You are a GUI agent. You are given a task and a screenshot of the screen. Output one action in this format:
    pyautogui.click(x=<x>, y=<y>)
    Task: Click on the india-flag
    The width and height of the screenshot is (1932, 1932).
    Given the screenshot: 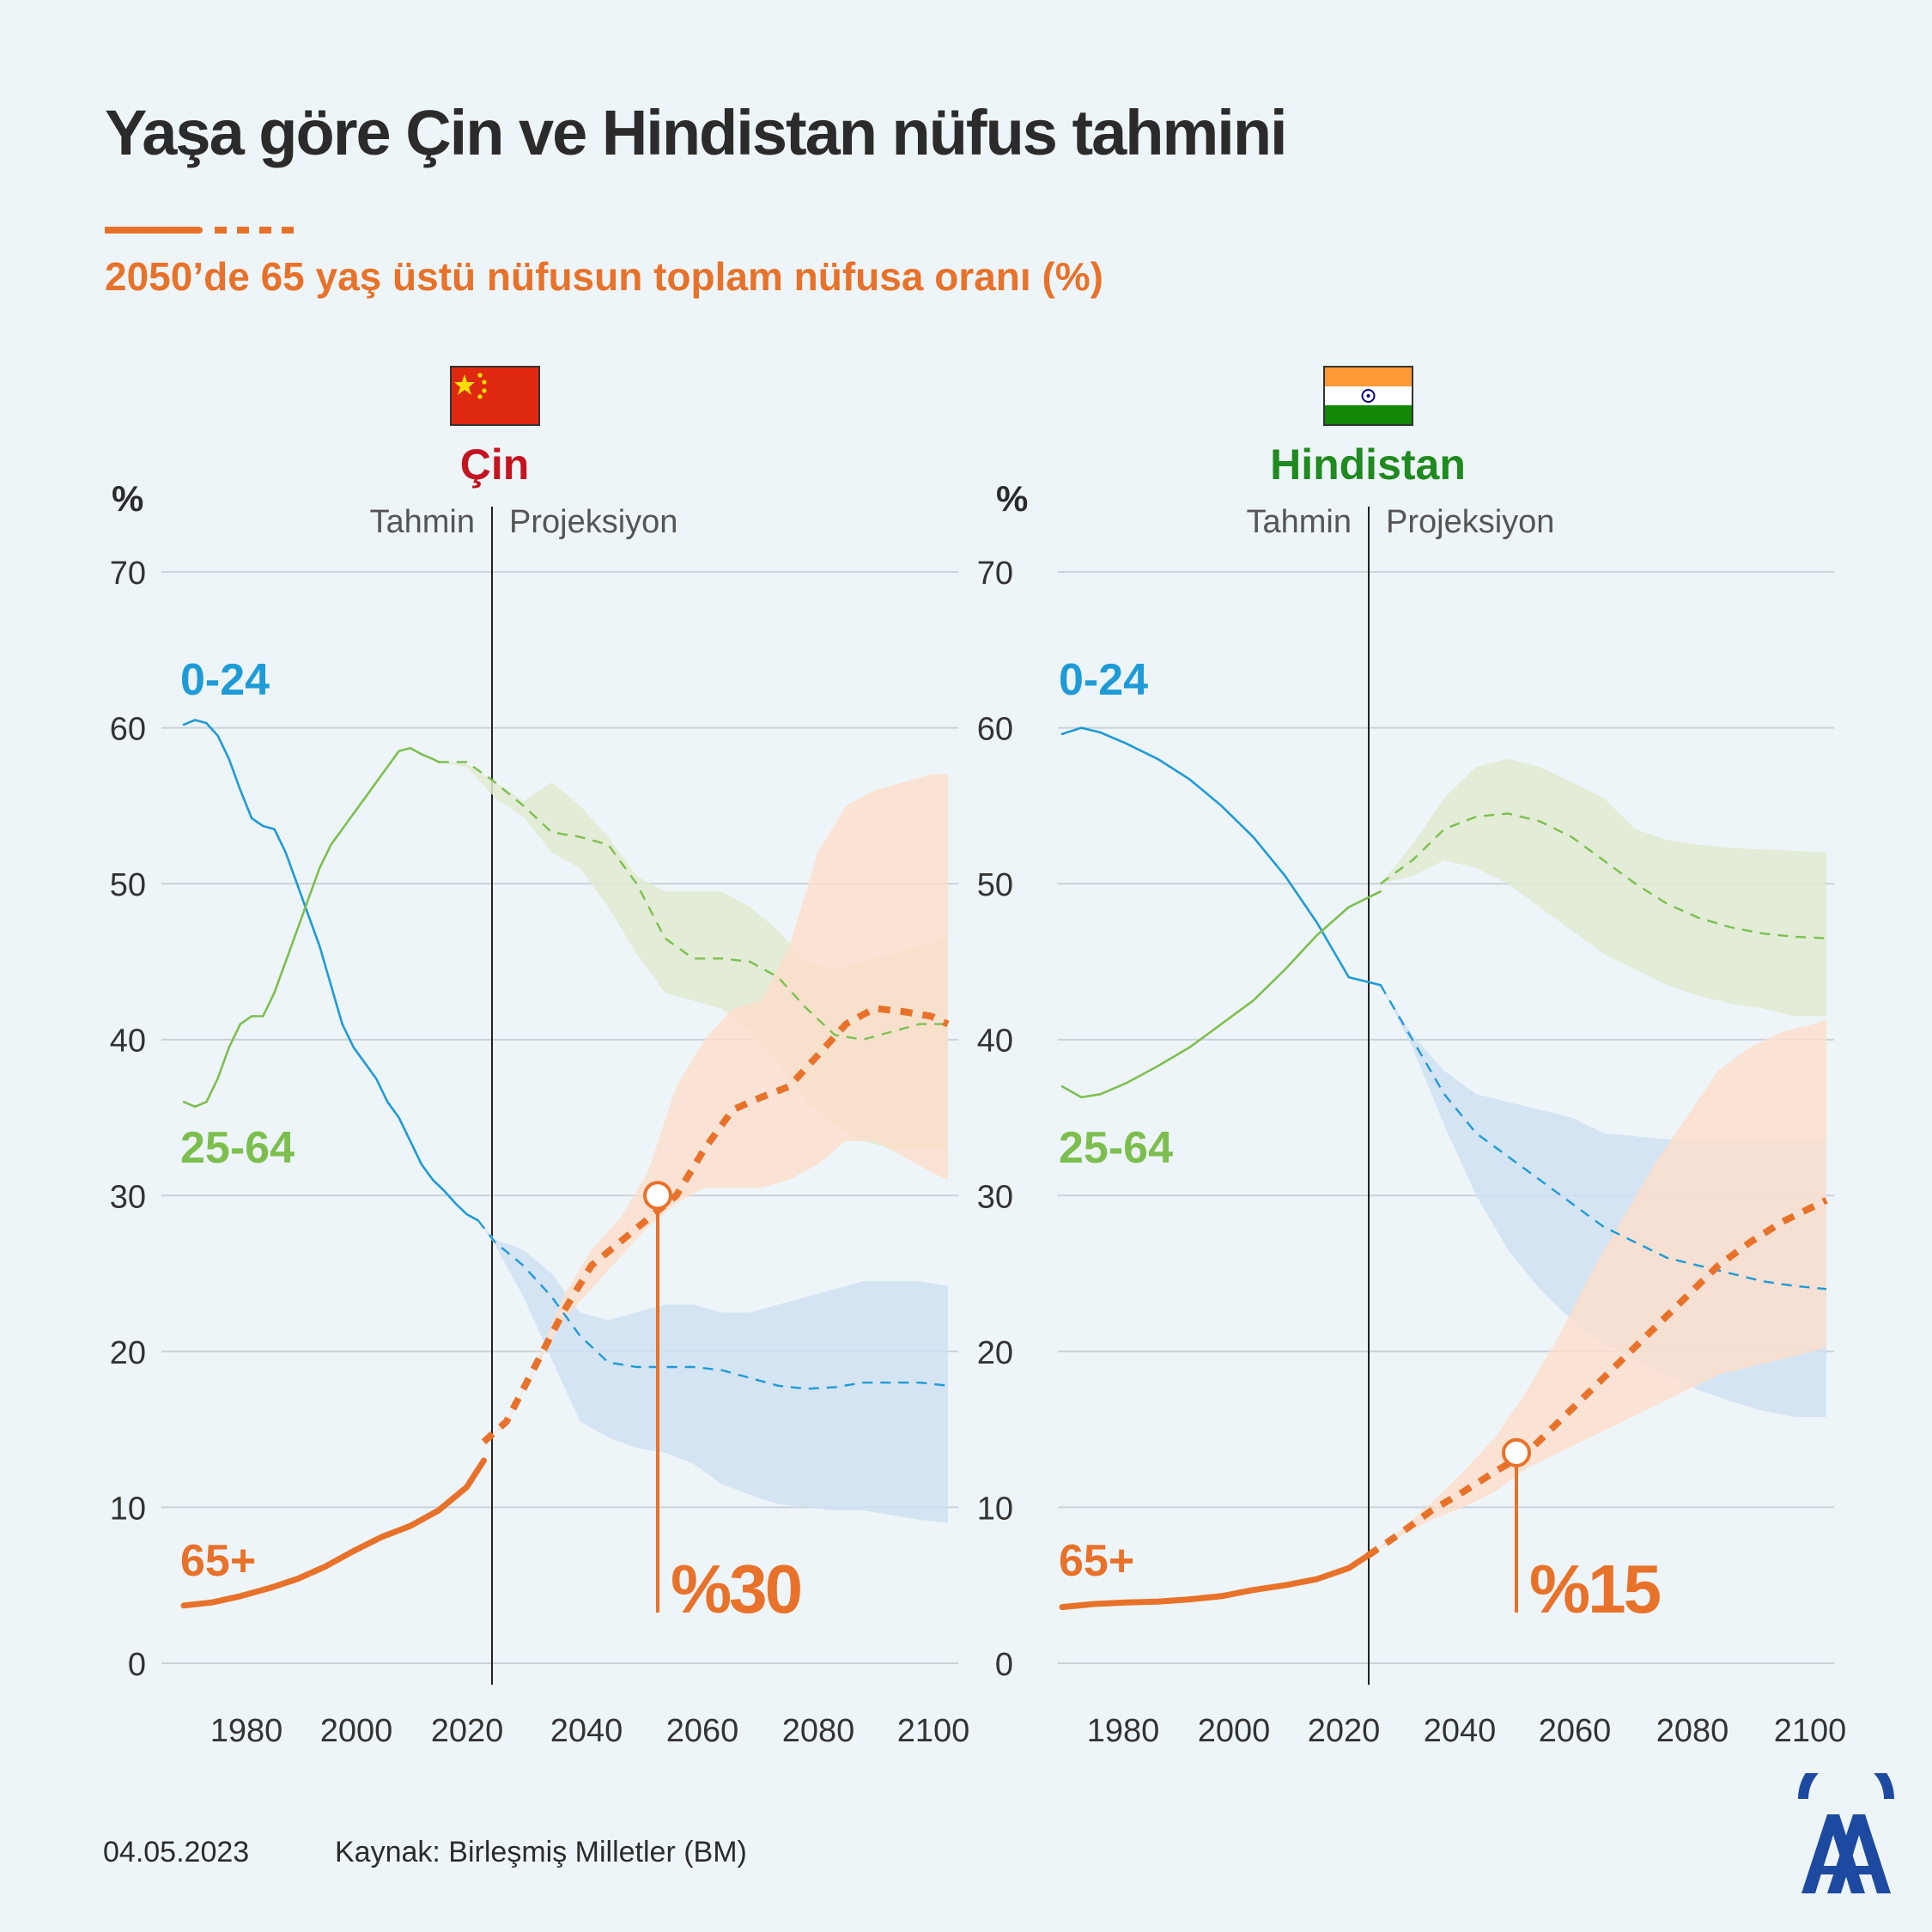 What is the action you would take?
    pyautogui.click(x=1368, y=396)
    